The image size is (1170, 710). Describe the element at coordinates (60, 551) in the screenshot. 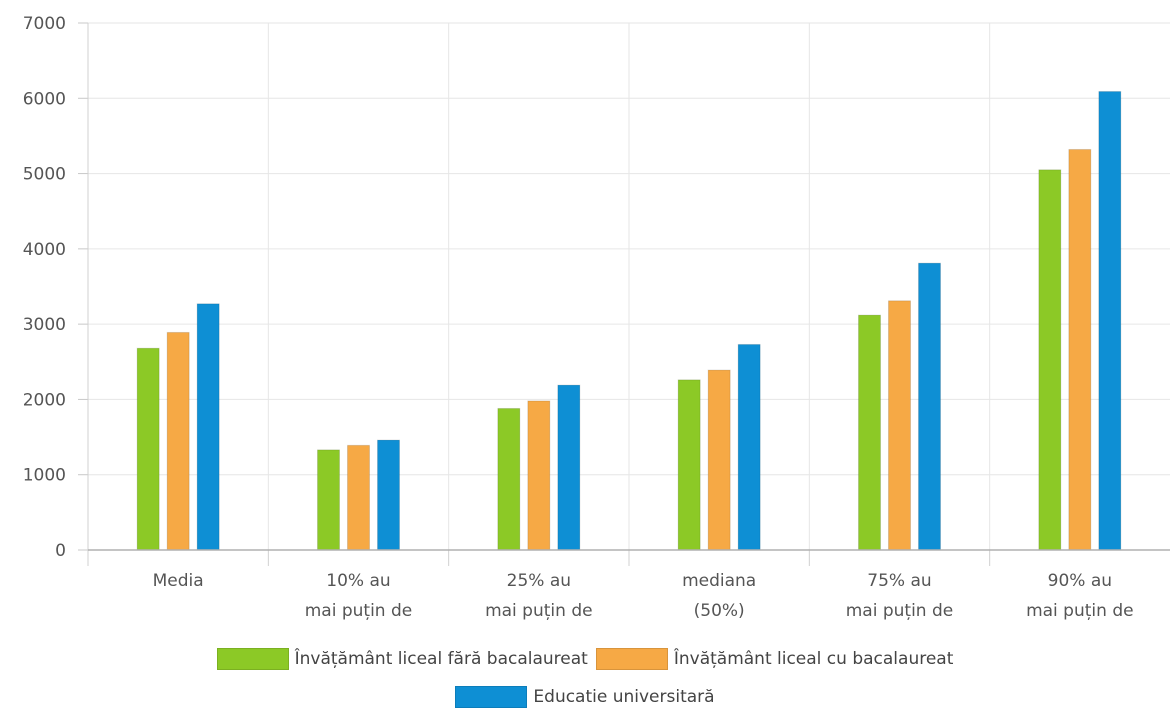

I see `y-tick-label-0: 0` at that location.